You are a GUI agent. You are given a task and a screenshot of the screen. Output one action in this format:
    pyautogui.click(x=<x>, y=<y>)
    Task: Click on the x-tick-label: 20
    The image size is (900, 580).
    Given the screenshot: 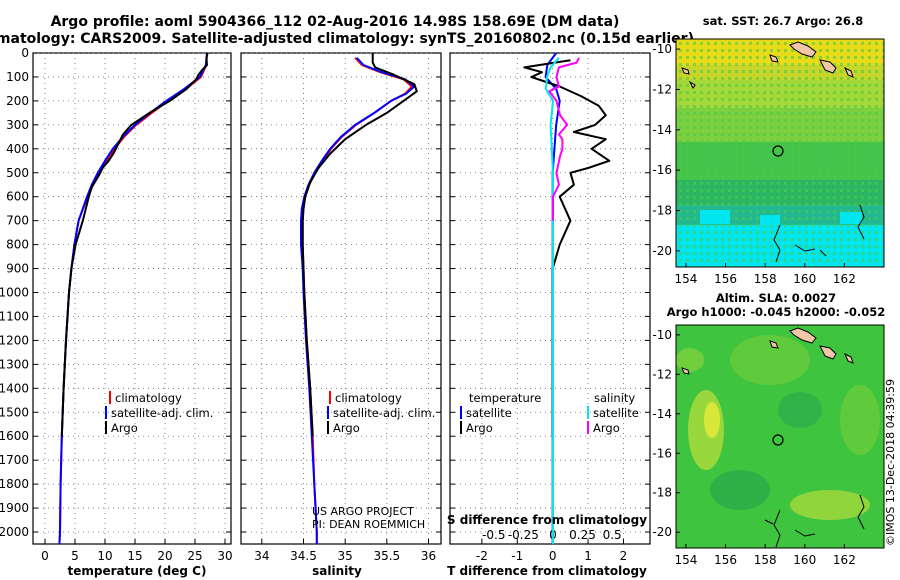 What is the action you would take?
    pyautogui.click(x=164, y=556)
    